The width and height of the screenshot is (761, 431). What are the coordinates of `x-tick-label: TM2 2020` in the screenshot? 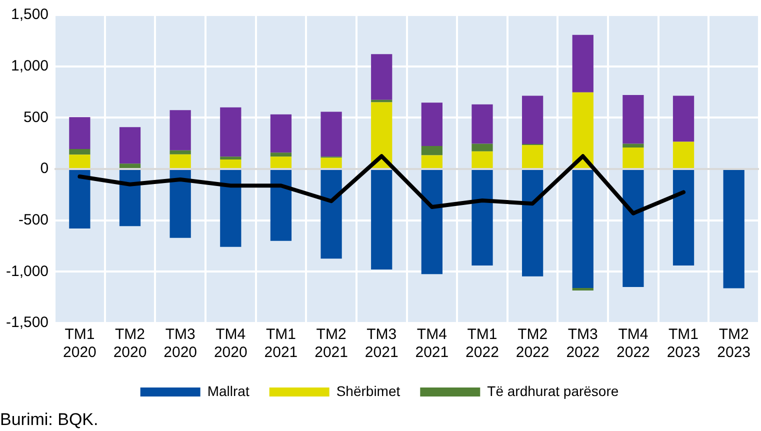 It's located at (130, 344).